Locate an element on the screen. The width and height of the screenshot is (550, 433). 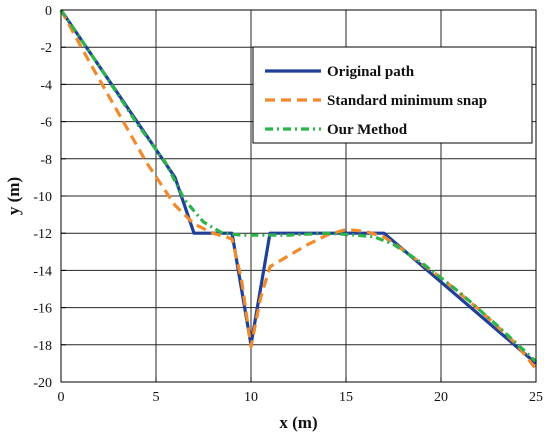
y-axis-label: y (m) is located at coordinates (13, 196).